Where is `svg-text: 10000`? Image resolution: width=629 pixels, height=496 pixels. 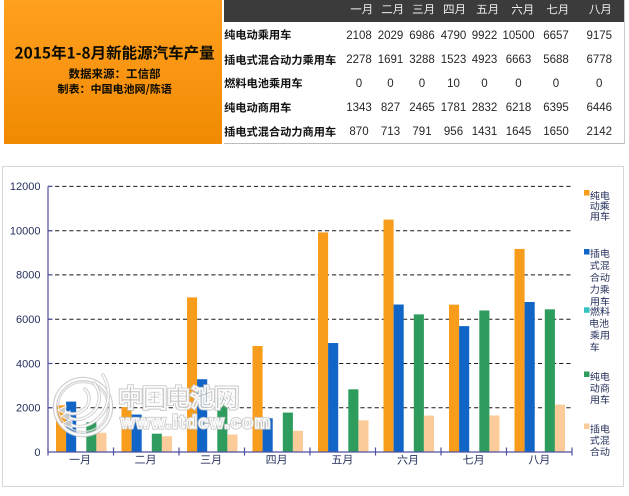 svg-text: 10000 is located at coordinates (25, 232).